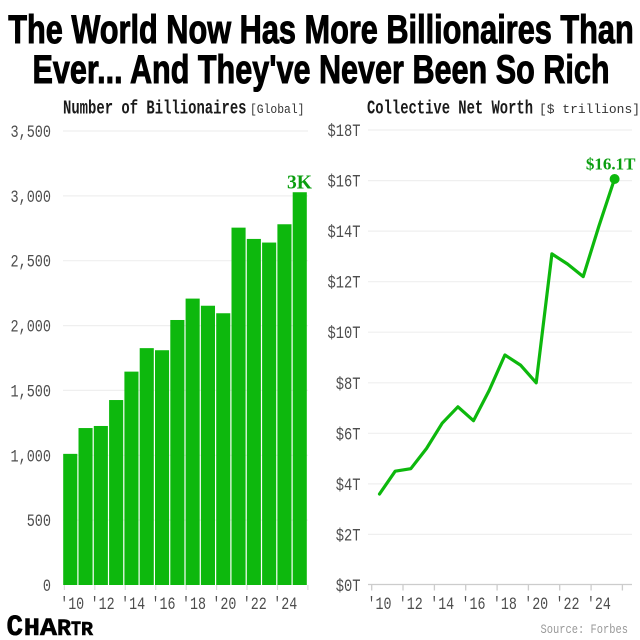 The width and height of the screenshot is (640, 640). Describe the element at coordinates (31, 133) in the screenshot. I see `svg-text: 3,500` at that location.